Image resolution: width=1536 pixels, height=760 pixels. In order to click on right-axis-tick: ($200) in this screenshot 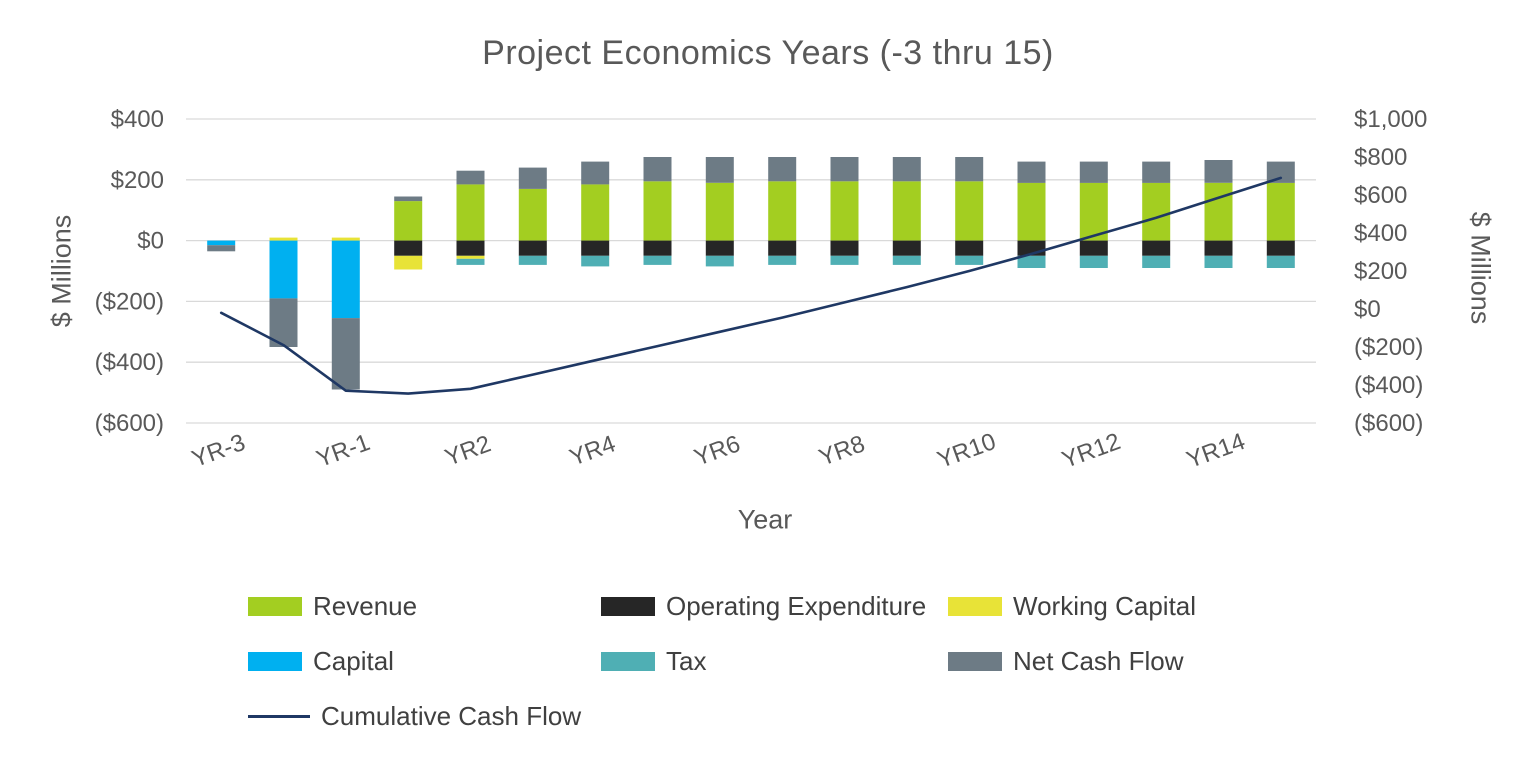, I will do `click(1388, 347)`.